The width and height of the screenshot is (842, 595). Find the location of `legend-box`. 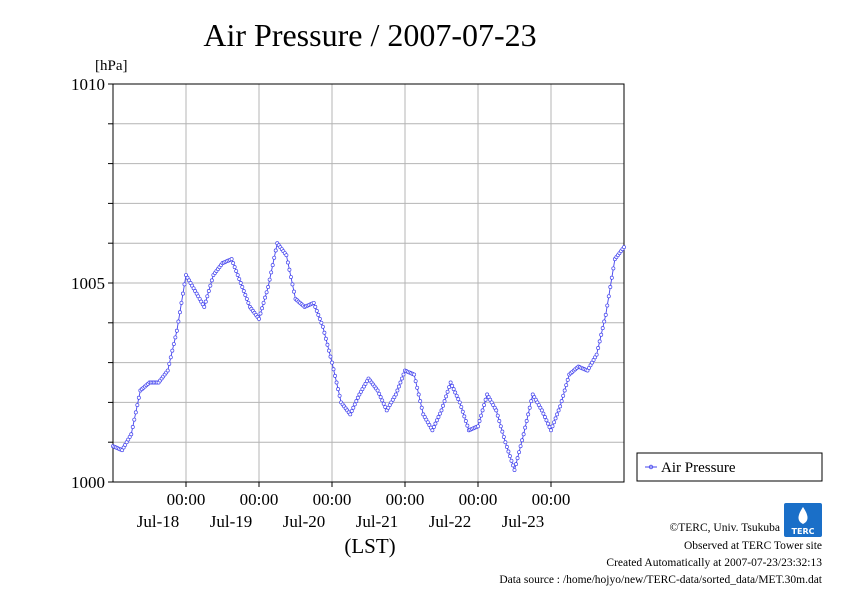

legend-box is located at coordinates (729, 467).